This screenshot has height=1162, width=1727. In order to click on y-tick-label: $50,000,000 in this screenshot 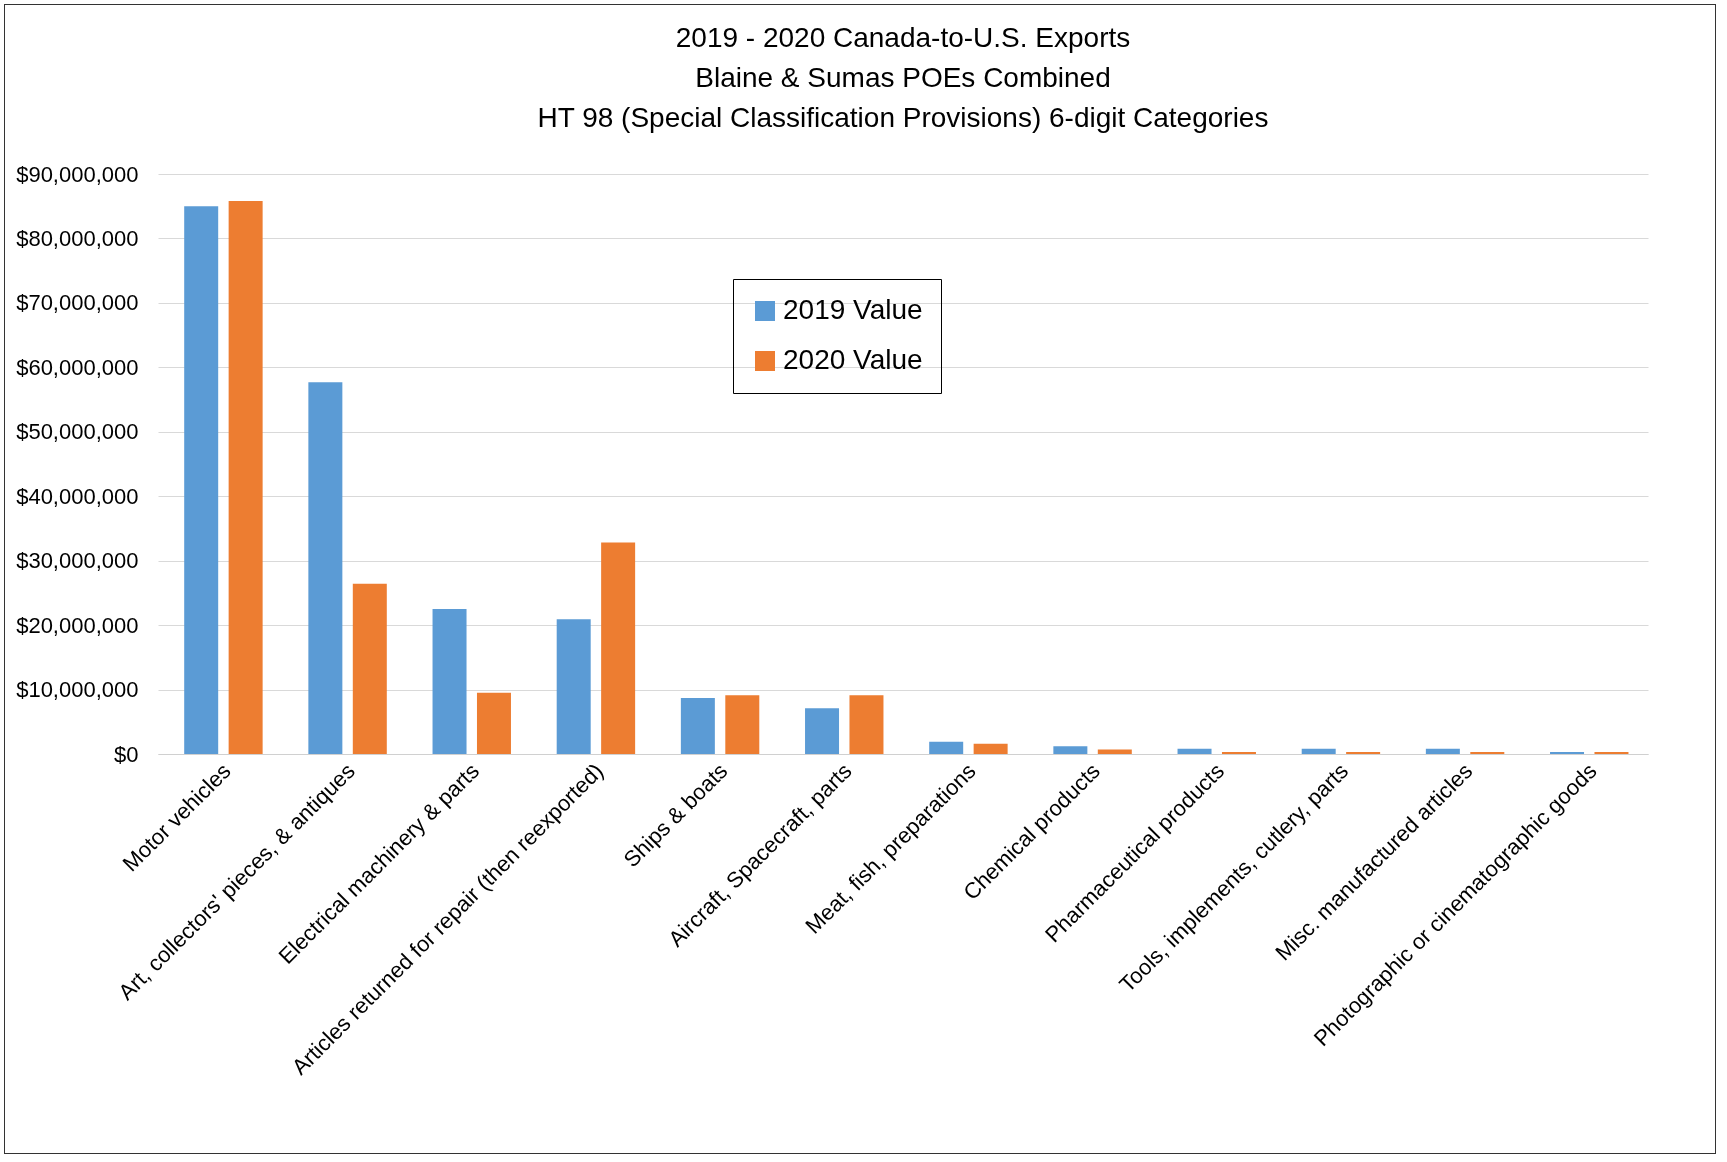, I will do `click(77, 432)`.